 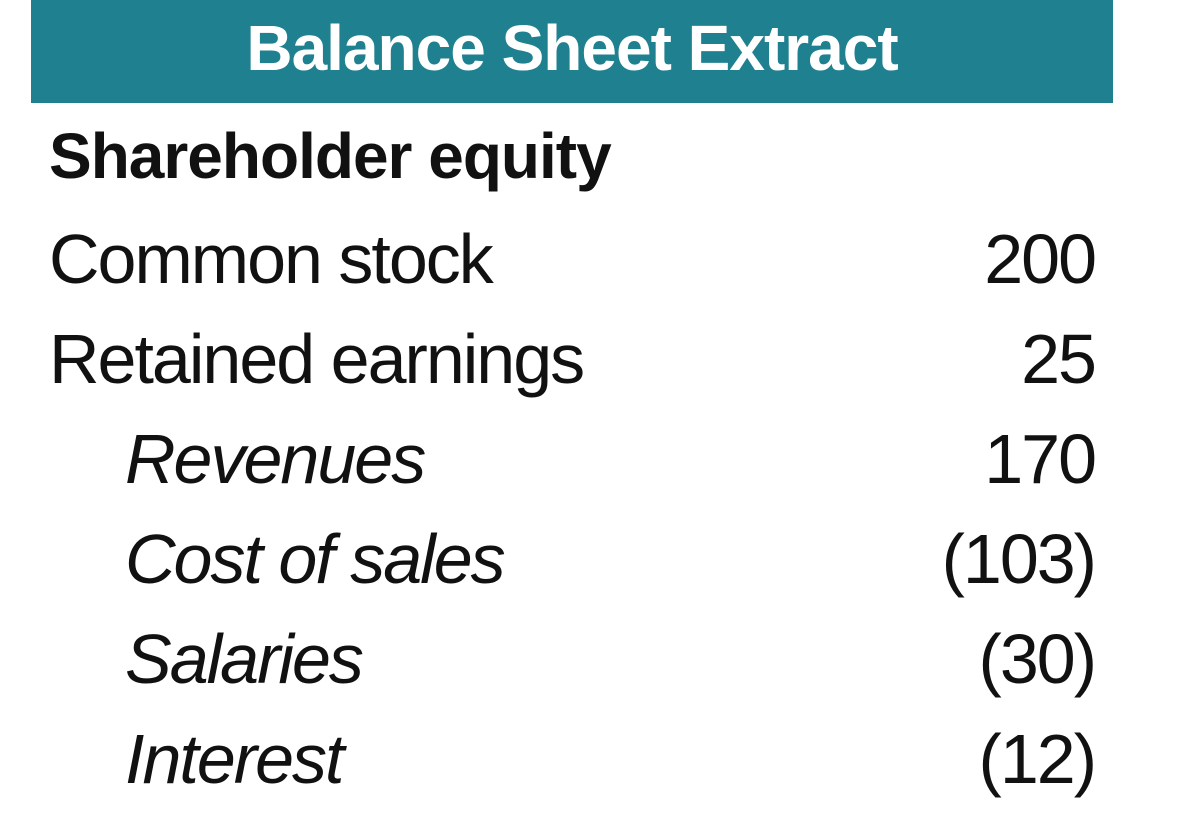 I want to click on row-value: (30), so click(x=1037, y=659).